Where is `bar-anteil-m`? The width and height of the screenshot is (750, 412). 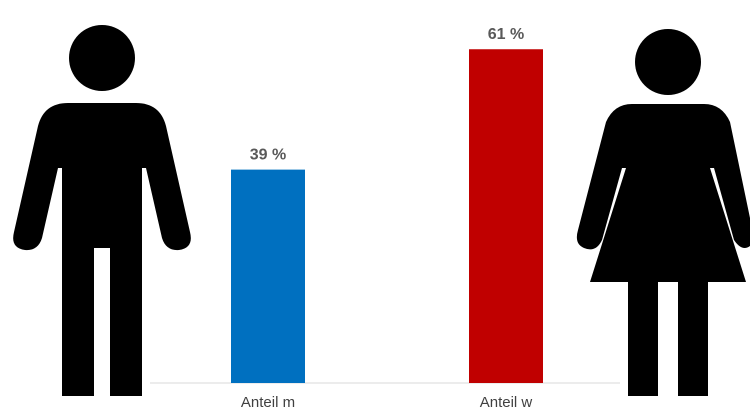 bar-anteil-m is located at coordinates (268, 276).